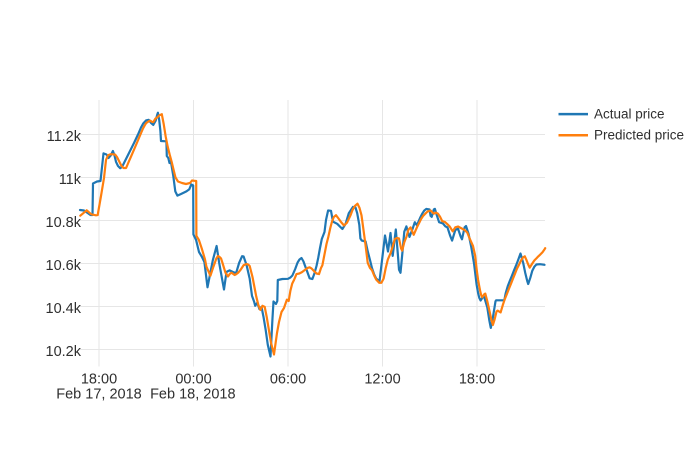 The width and height of the screenshot is (700, 450). Describe the element at coordinates (64, 266) in the screenshot. I see `svg-text: 10.6k` at that location.